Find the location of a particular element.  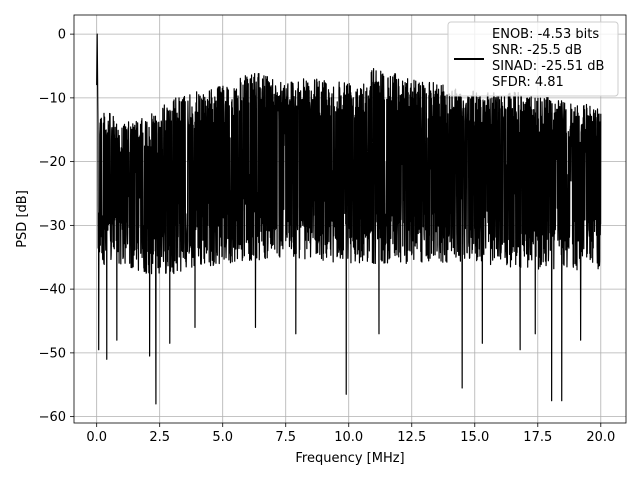

legend-entry-sinad: SINAD: -25.51 dB is located at coordinates (548, 66).